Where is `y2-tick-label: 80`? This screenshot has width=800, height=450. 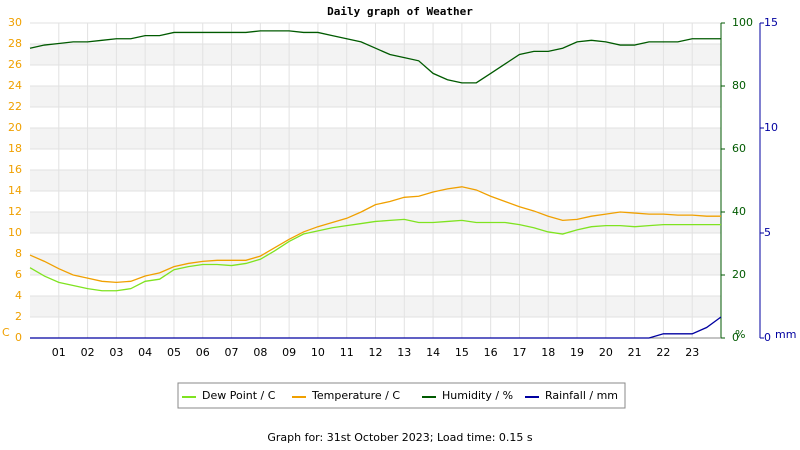 y2-tick-label: 80 is located at coordinates (739, 85).